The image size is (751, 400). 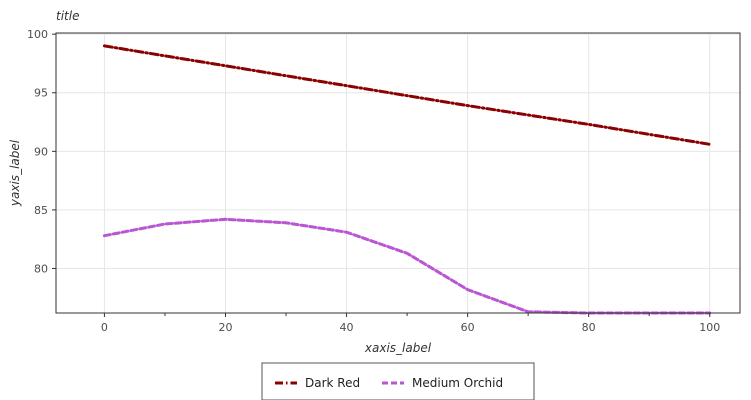 What do you see at coordinates (389, 383) in the screenshot?
I see `legend: Dark Red Medium Orchid` at bounding box center [389, 383].